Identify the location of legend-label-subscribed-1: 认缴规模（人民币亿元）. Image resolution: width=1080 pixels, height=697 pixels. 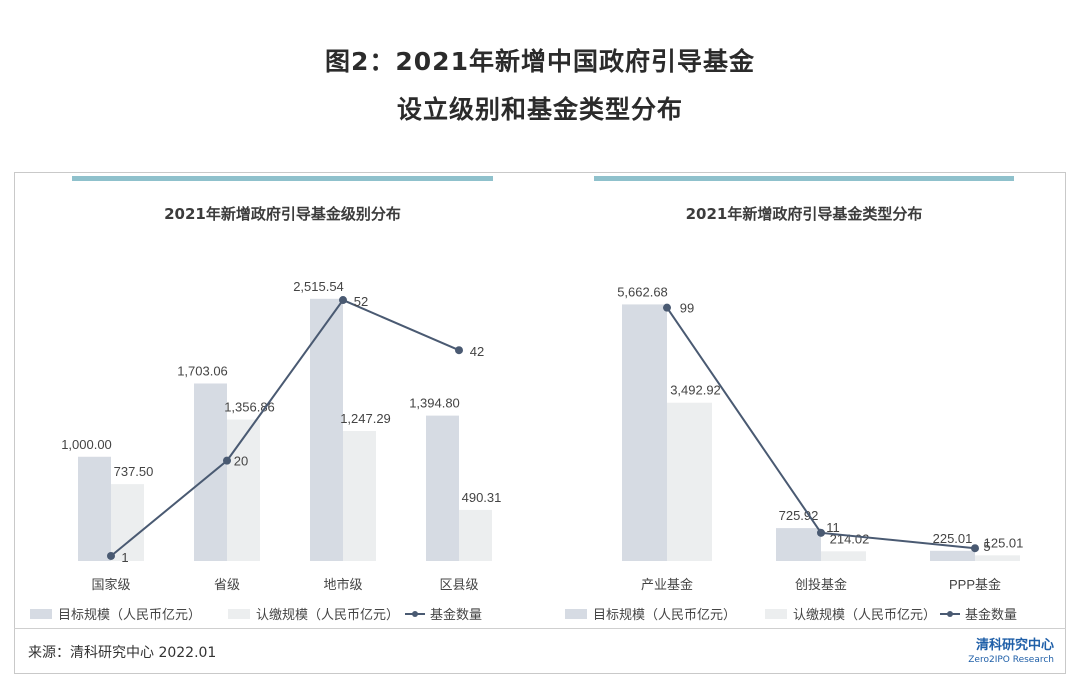
(864, 614).